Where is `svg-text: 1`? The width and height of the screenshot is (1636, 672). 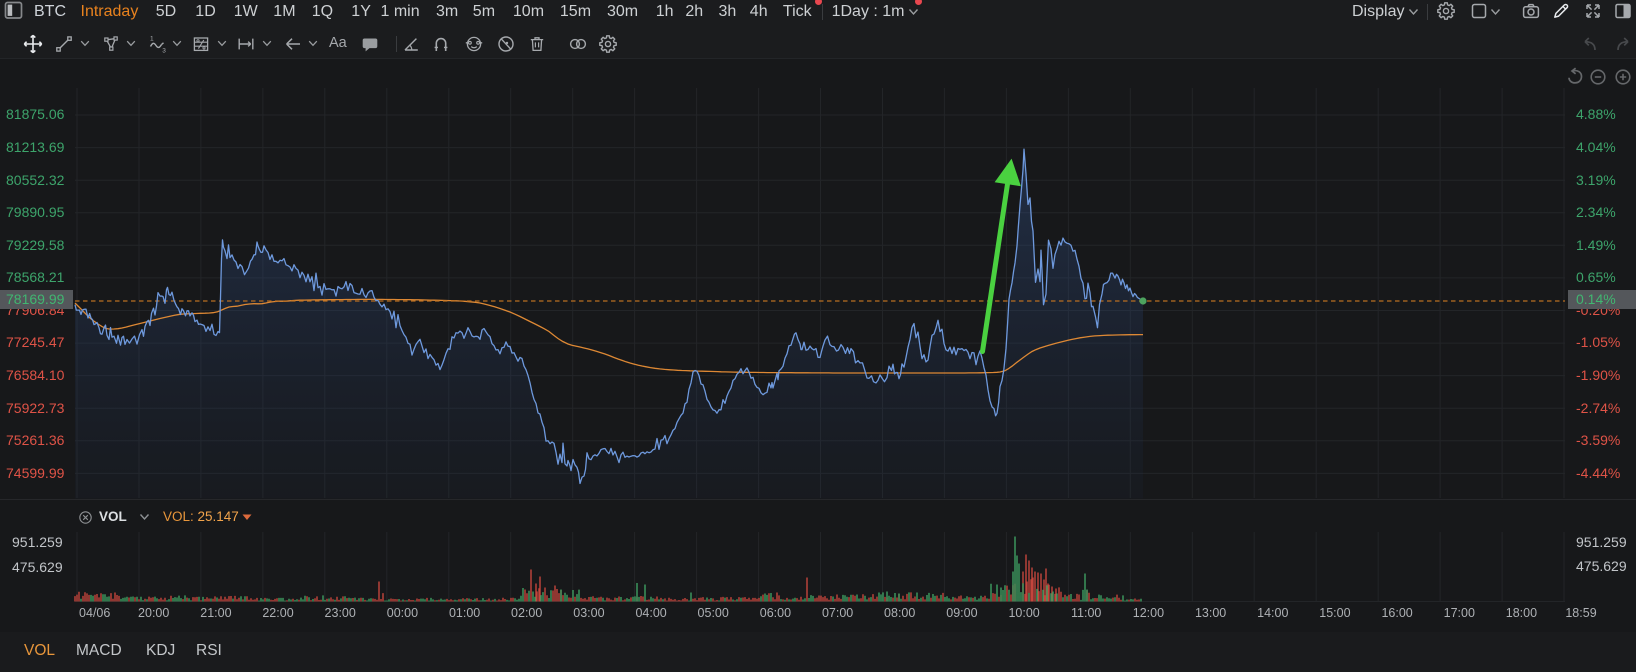
svg-text: 1 is located at coordinates (152, 39).